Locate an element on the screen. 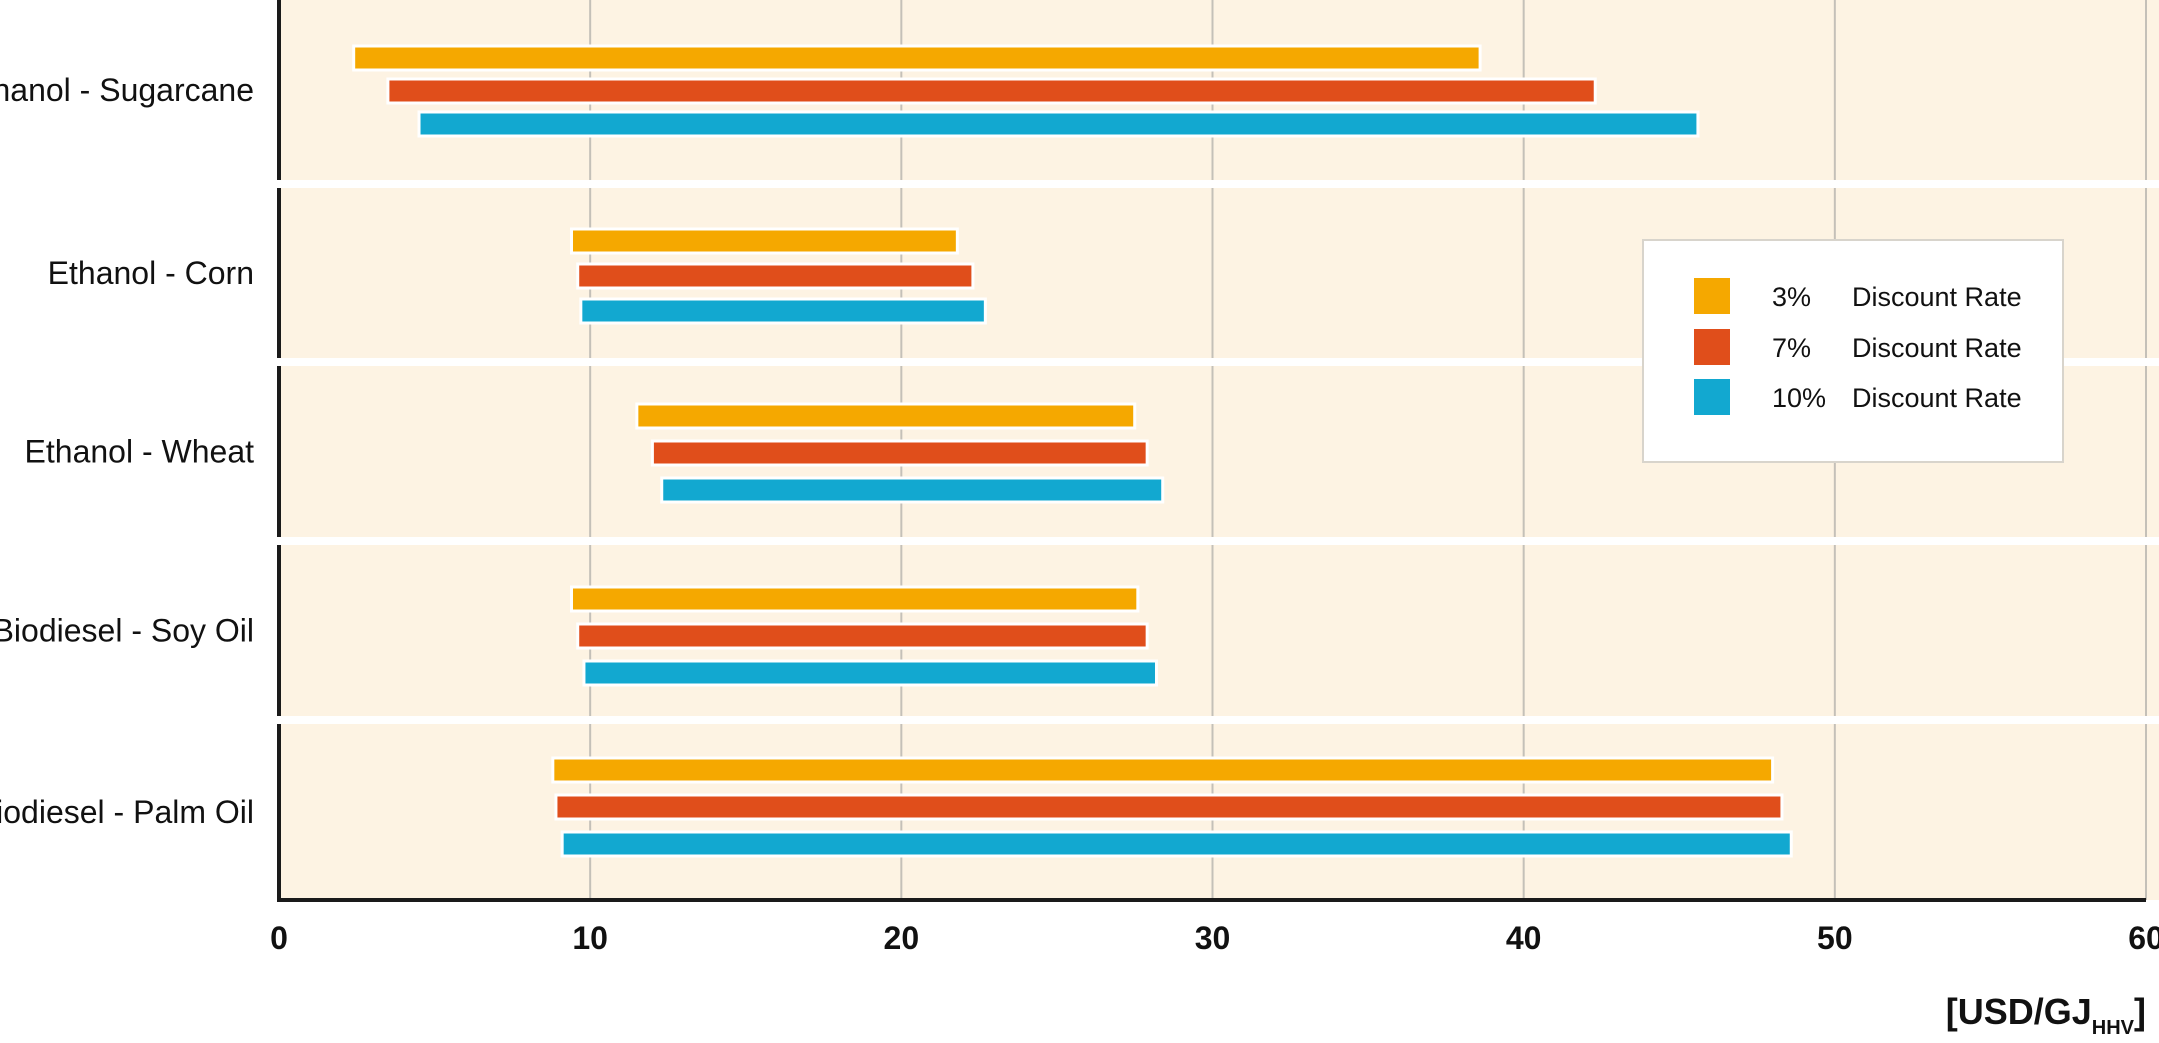  x-tick-labels: 0 10 20 30 40 50 60 is located at coordinates (1214, 938).